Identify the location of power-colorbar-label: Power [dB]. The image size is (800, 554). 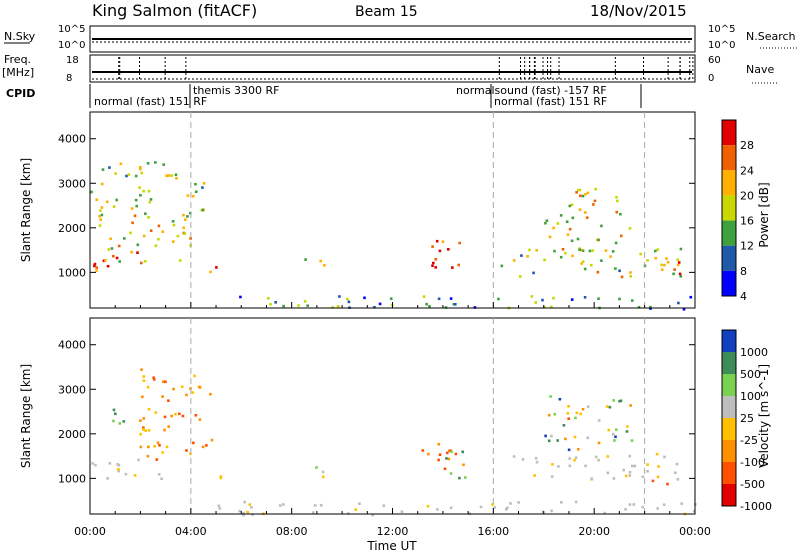
(764, 214).